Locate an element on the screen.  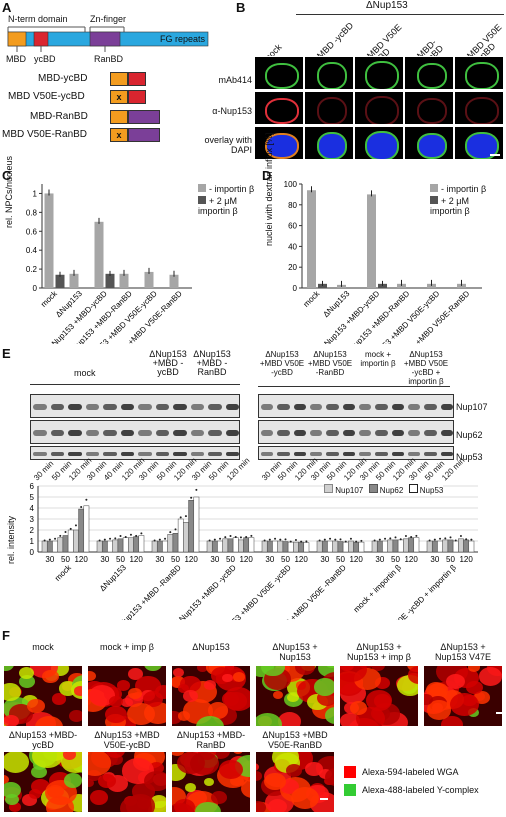
e-group-mock: mock is located at coordinates (85, 373).